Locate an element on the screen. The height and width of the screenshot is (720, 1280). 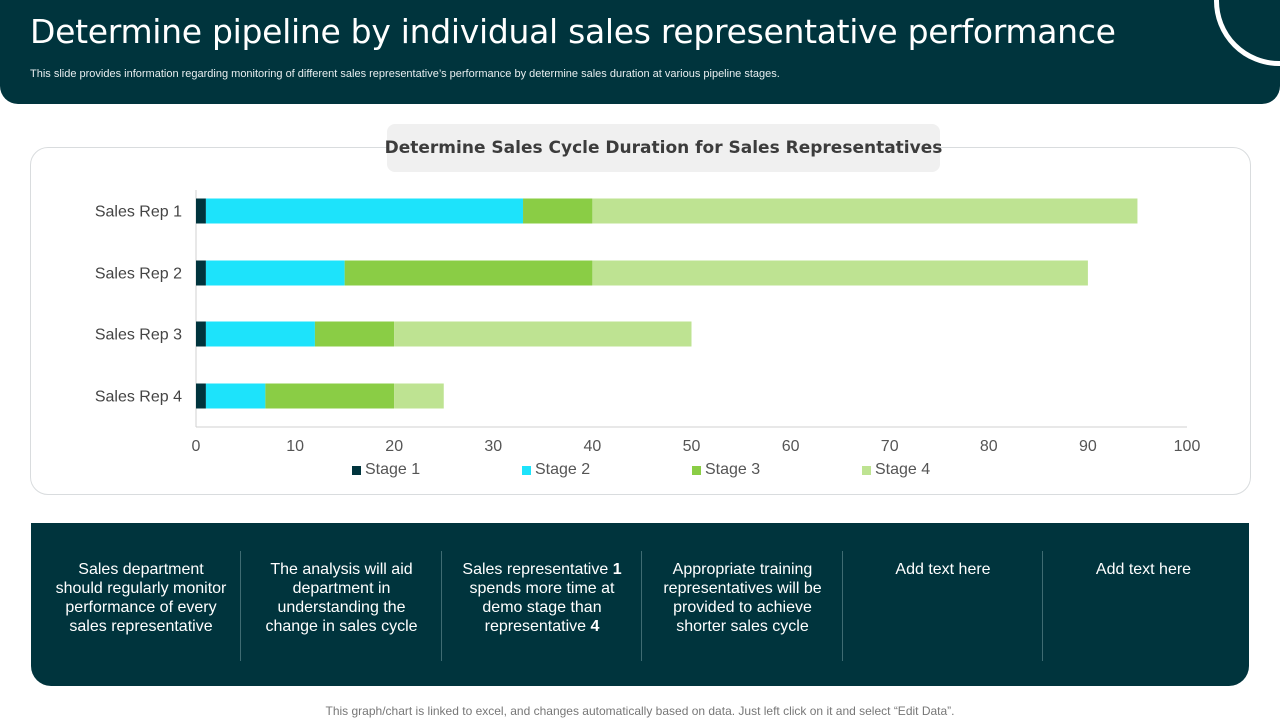
chart-legend: Stage 1 Stage 2 Stage 3 Stage 4 is located at coordinates (652, 470).